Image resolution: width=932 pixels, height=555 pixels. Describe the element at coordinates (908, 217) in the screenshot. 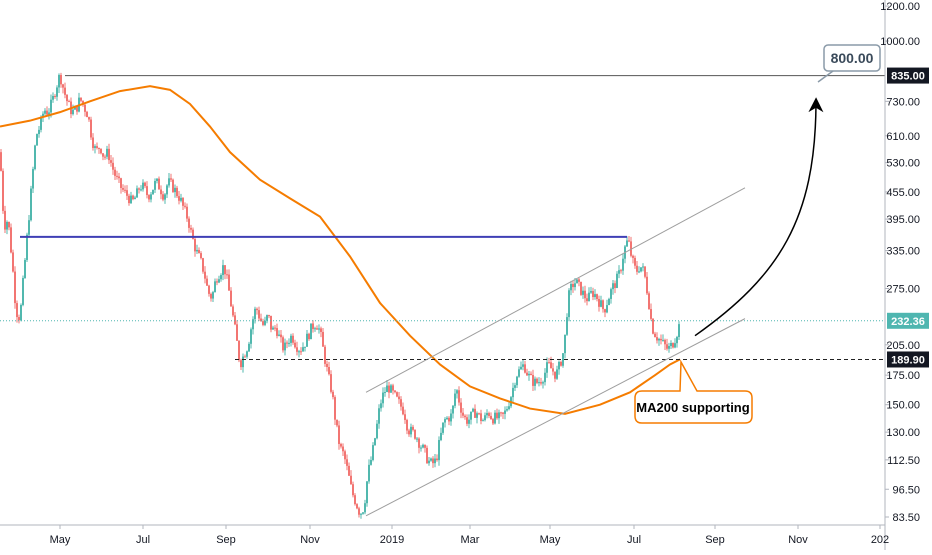

I see `price-badges: 835.00 232.36 189.90` at that location.